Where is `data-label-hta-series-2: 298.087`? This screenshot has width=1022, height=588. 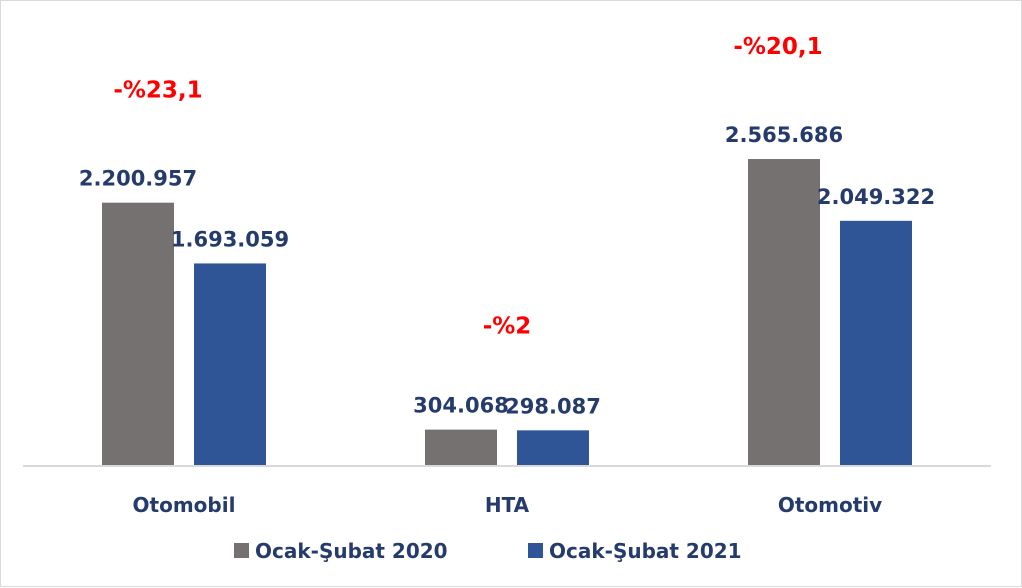 data-label-hta-series-2: 298.087 is located at coordinates (553, 406).